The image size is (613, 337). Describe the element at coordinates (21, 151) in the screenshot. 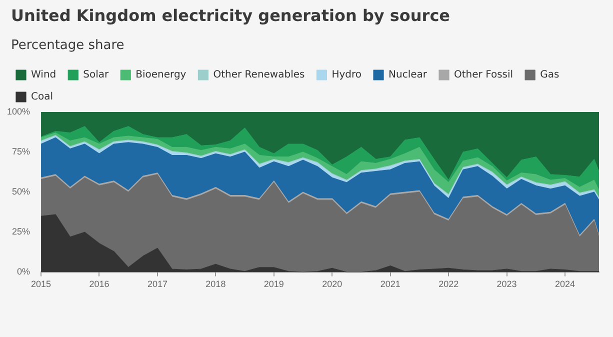

I see `y-tick-label: 75%` at that location.